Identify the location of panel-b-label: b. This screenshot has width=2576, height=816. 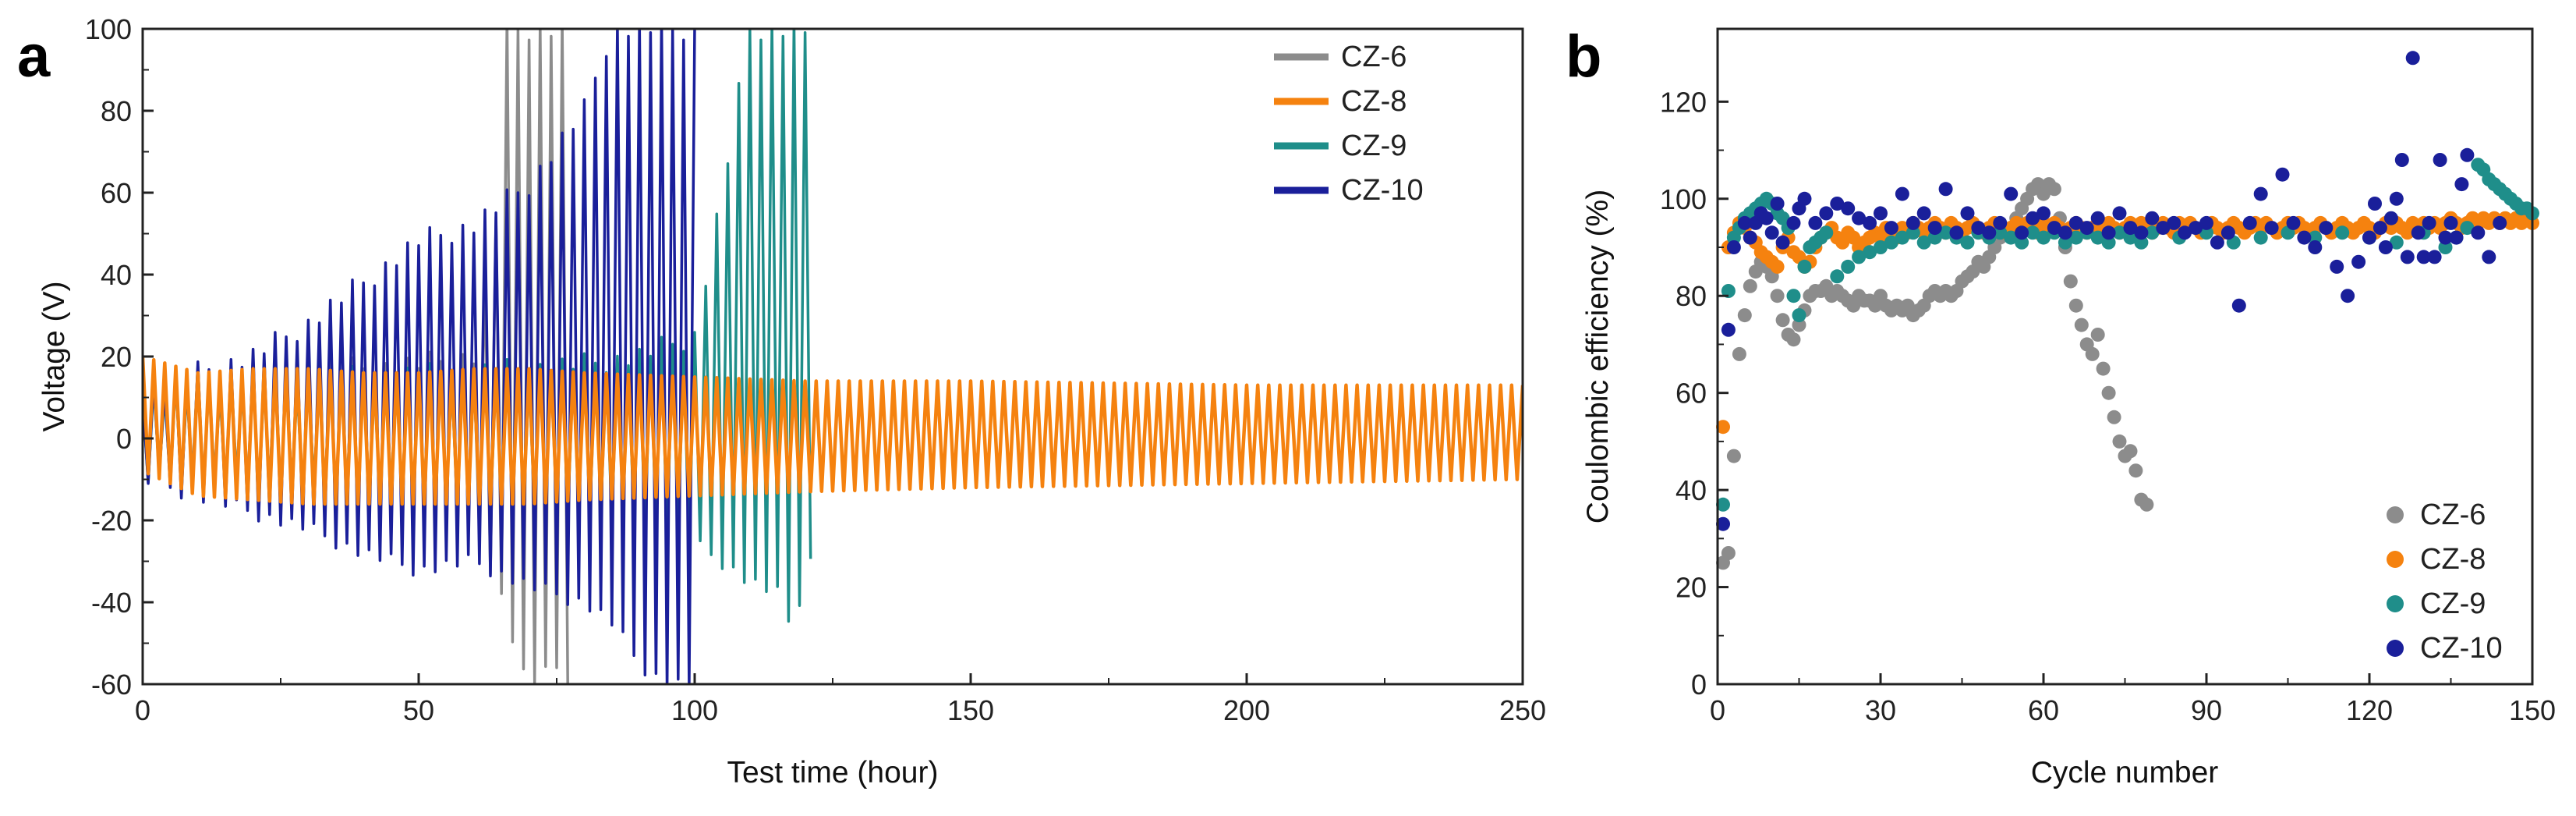
(1583, 57).